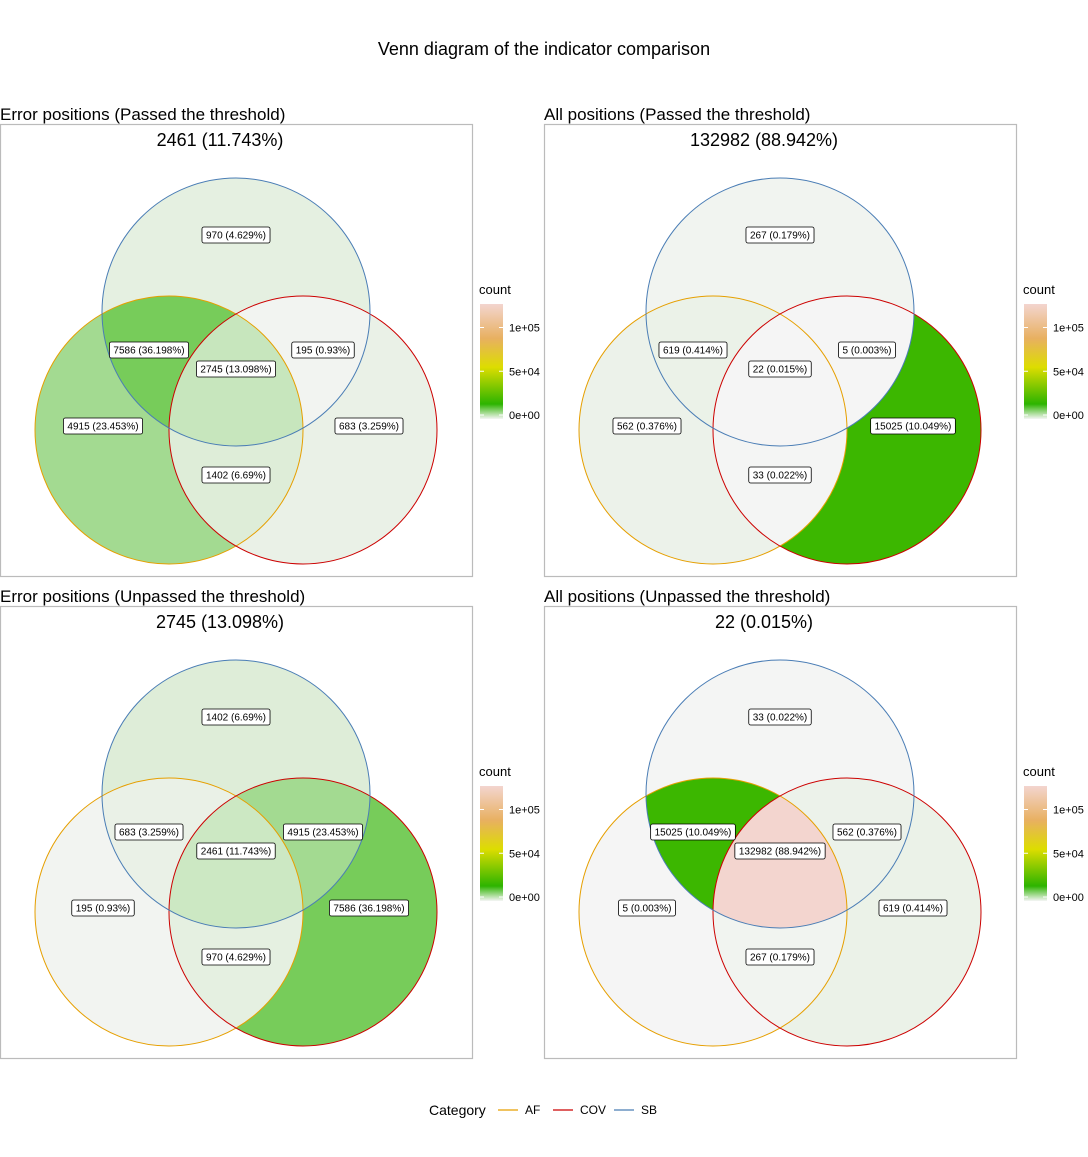 The width and height of the screenshot is (1088, 1157). I want to click on region-label: 33 (0.022%), so click(780, 717).